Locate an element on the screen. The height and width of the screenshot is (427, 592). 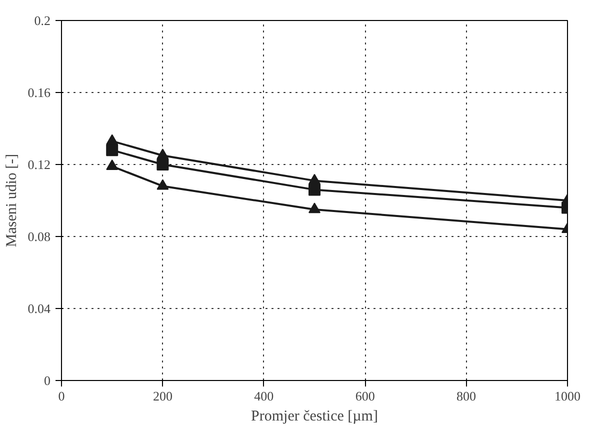
x-tick-label: 800 is located at coordinates (466, 396).